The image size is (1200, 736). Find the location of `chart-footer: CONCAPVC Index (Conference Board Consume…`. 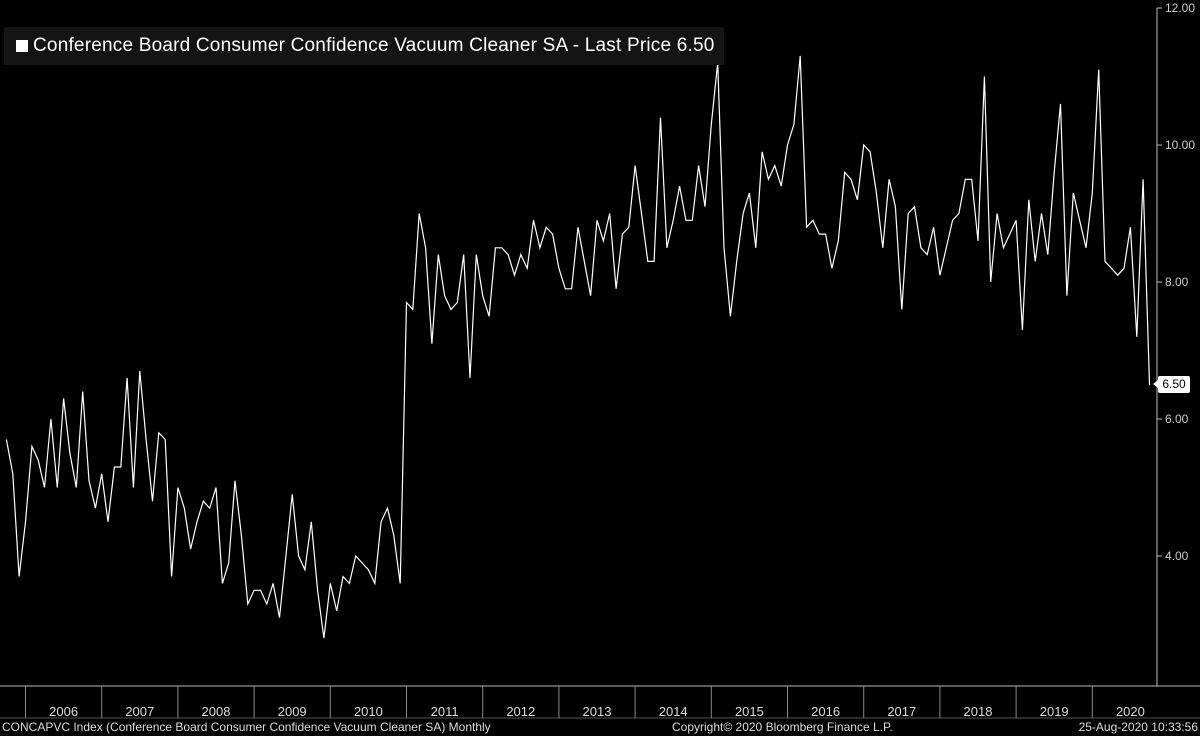

chart-footer: CONCAPVC Index (Conference Board Consume… is located at coordinates (600, 727).